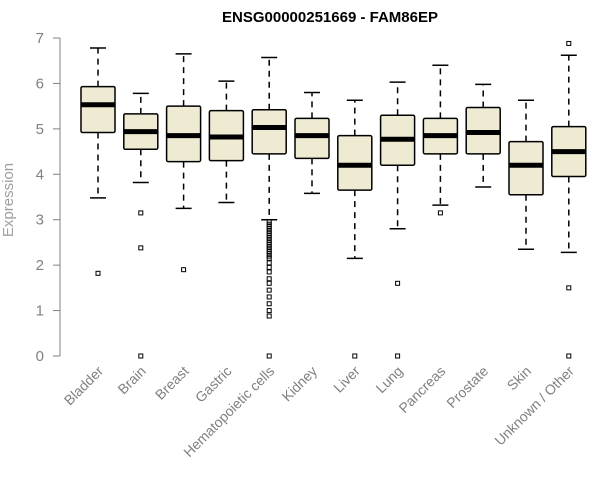 The height and width of the screenshot is (500, 600). What do you see at coordinates (397, 220) in the screenshot?
I see `box-lung` at bounding box center [397, 220].